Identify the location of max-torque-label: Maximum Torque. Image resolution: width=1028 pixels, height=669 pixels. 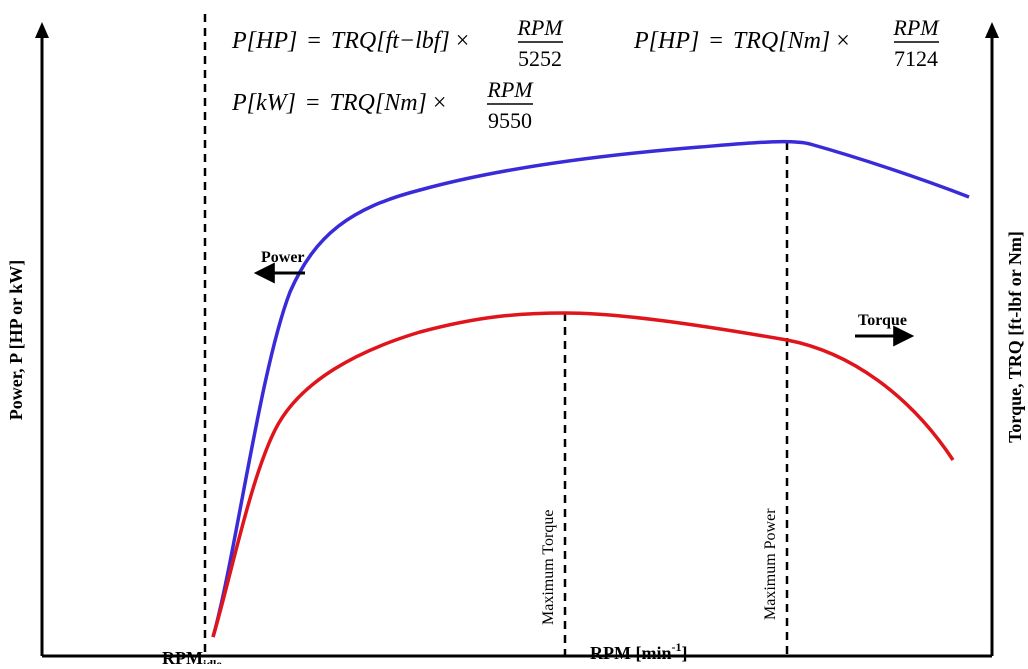
(548, 567).